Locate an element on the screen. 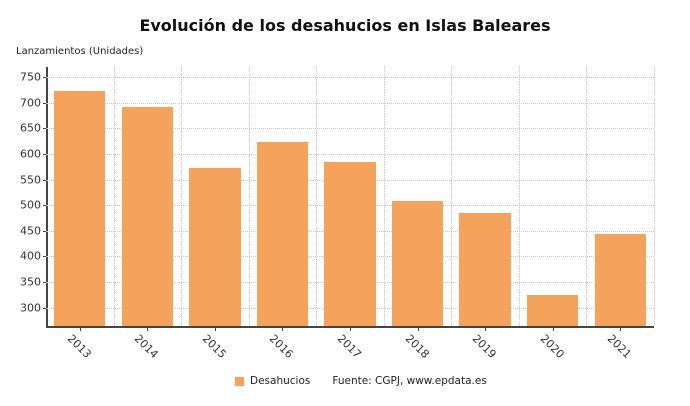  y-tick-label: 450 is located at coordinates (30, 231).